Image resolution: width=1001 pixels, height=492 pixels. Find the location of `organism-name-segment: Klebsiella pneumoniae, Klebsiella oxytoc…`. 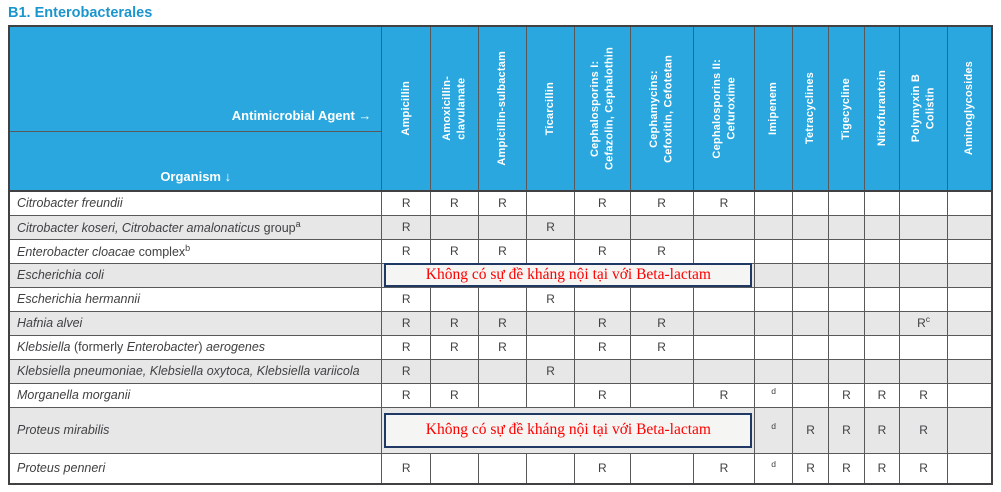

organism-name-segment: Klebsiella pneumoniae, Klebsiella oxytoc… is located at coordinates (188, 371).